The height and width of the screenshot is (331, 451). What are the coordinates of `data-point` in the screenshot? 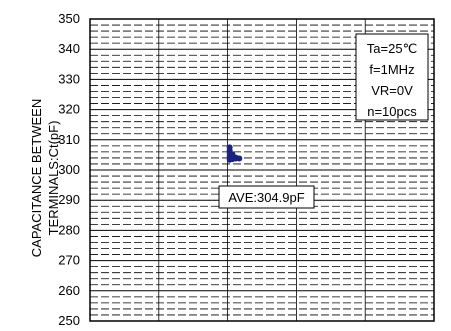 It's located at (239, 158).